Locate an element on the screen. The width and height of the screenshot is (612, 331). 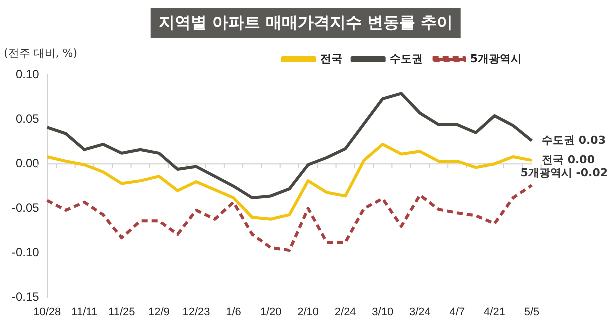
annotation: 5개광역시 -0.02 is located at coordinates (564, 173).